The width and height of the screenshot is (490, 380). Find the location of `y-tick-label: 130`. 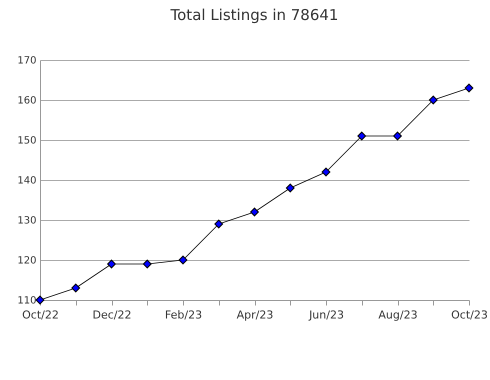

y-tick-label: 130 is located at coordinates (26, 221).